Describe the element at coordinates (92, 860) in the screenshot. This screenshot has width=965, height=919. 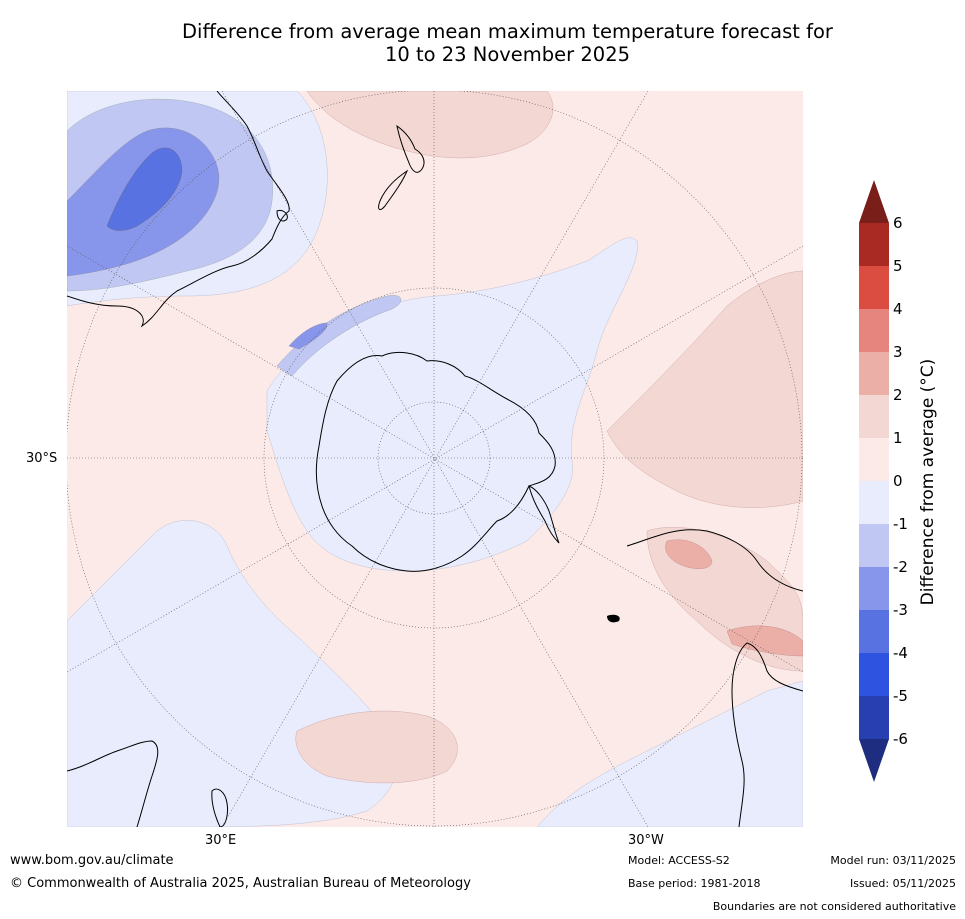
I see `website-link: www.bom.gov.au/climate` at that location.